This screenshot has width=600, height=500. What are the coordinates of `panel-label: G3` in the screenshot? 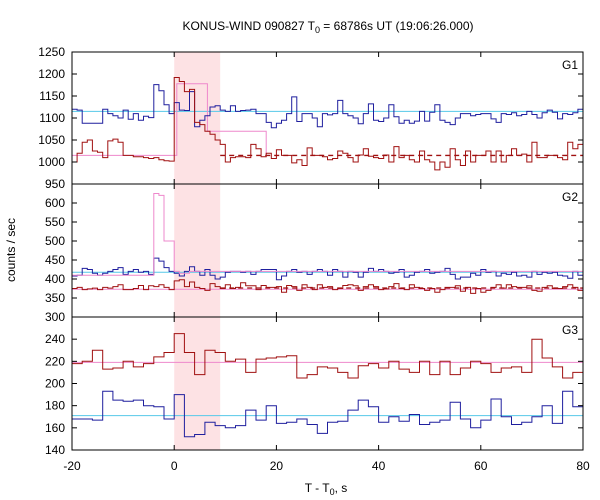 It's located at (570, 330).